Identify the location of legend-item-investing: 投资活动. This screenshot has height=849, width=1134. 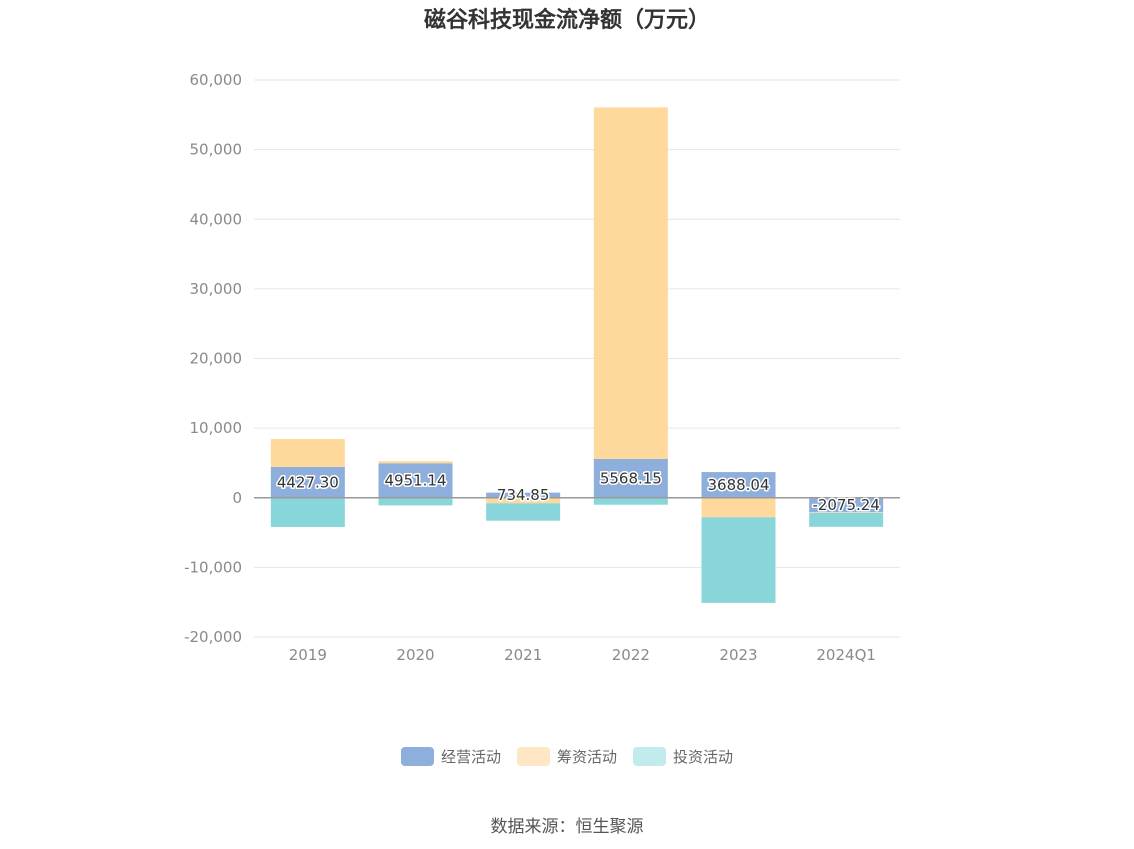
(683, 756).